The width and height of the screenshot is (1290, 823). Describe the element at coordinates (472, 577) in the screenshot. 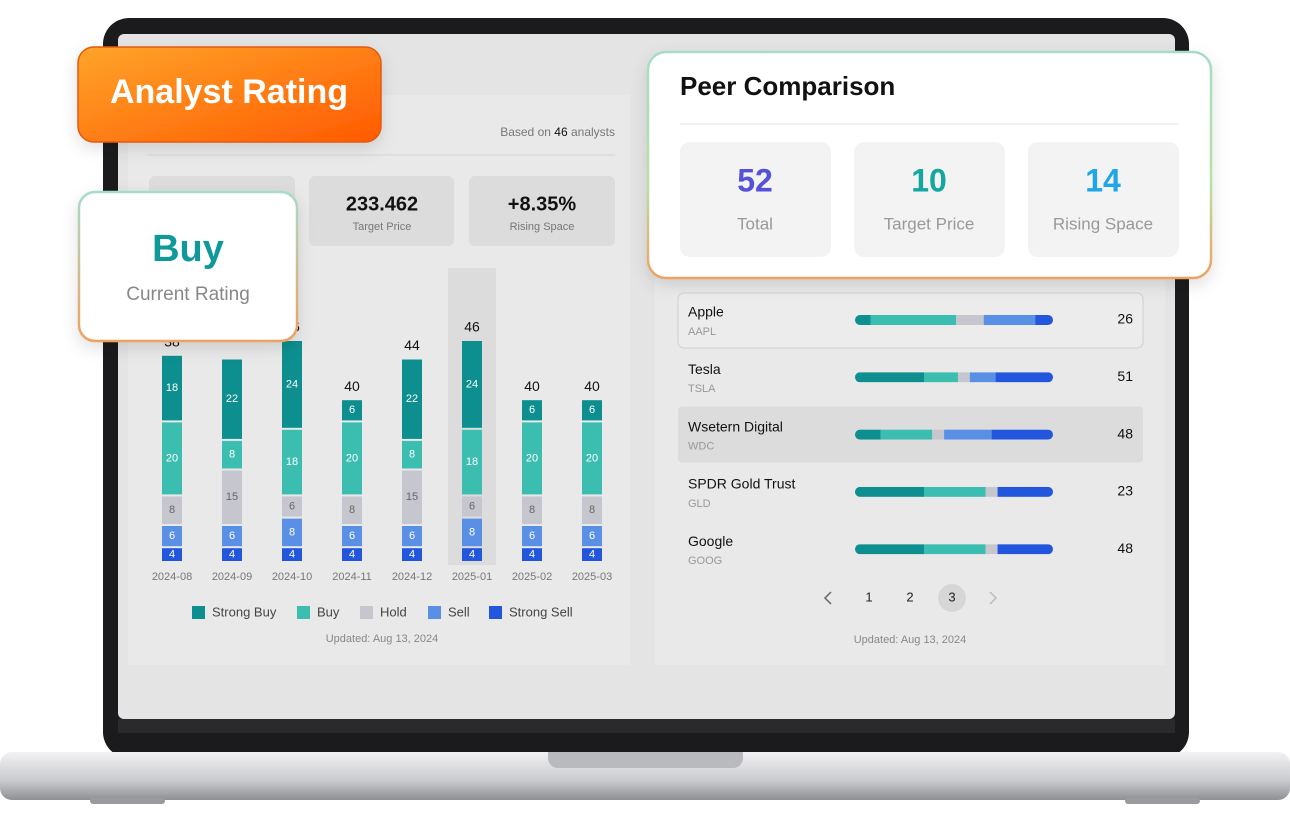

I see `x-tick-label: 2025-01` at that location.